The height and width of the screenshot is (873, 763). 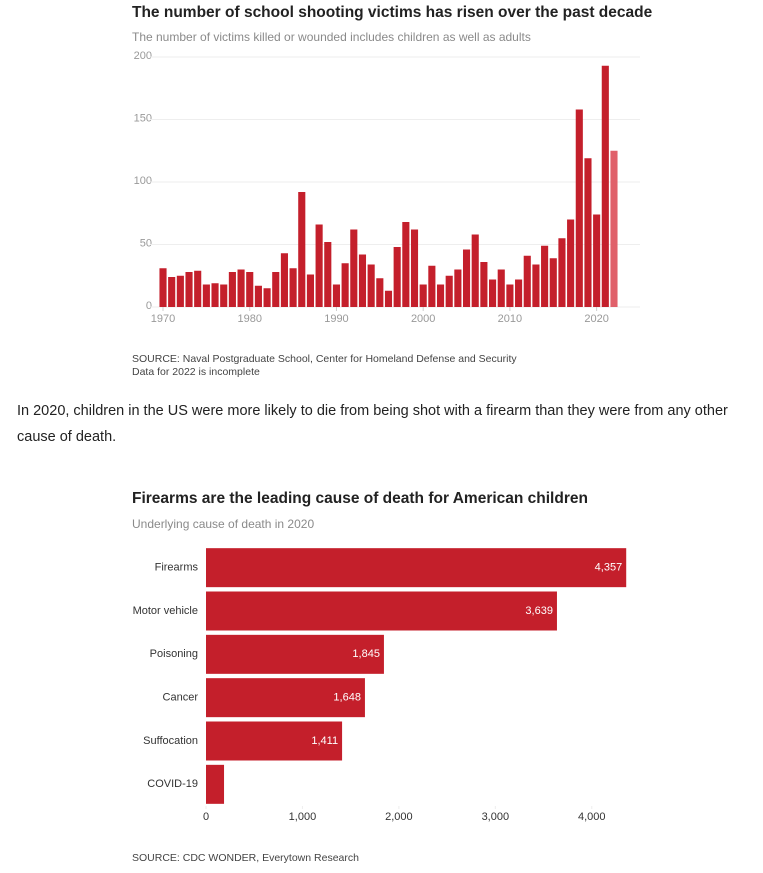 I want to click on value-label: 3,639, so click(x=539, y=611).